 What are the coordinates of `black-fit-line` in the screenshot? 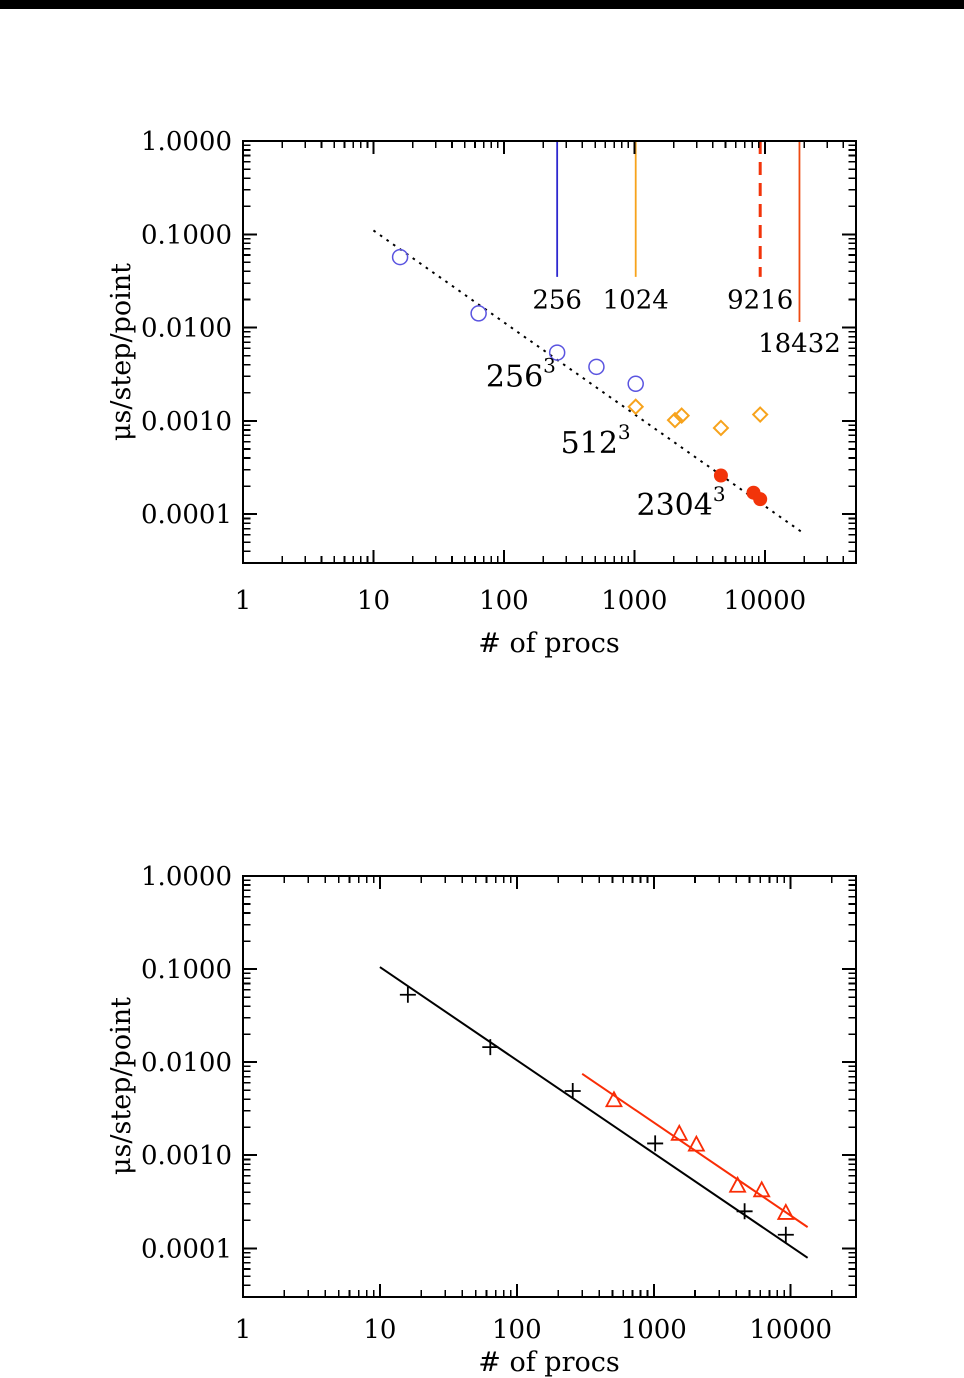 It's located at (594, 1112).